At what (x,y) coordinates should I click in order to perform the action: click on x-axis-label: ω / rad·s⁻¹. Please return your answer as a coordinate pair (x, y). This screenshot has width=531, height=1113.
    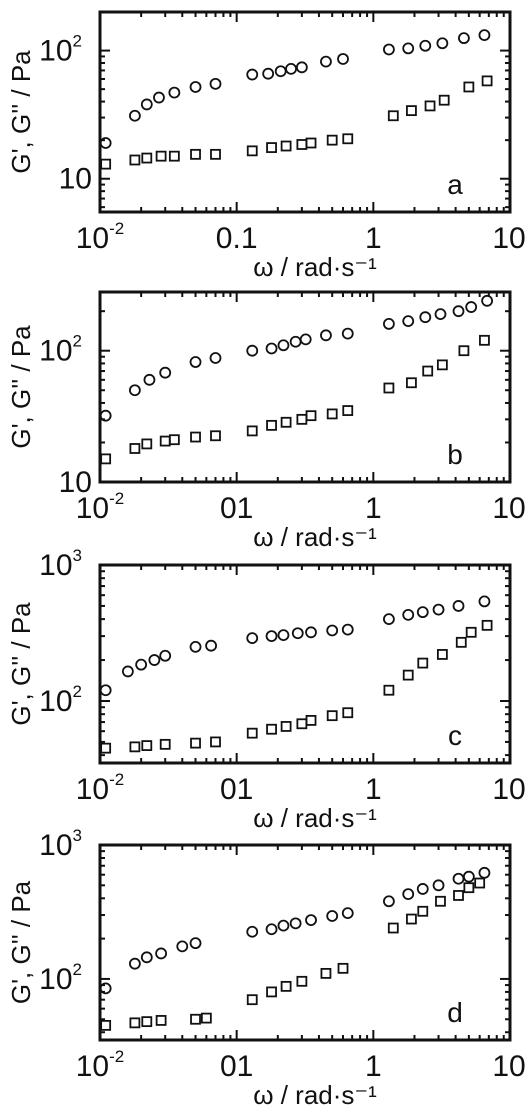
    Looking at the image, I should click on (315, 267).